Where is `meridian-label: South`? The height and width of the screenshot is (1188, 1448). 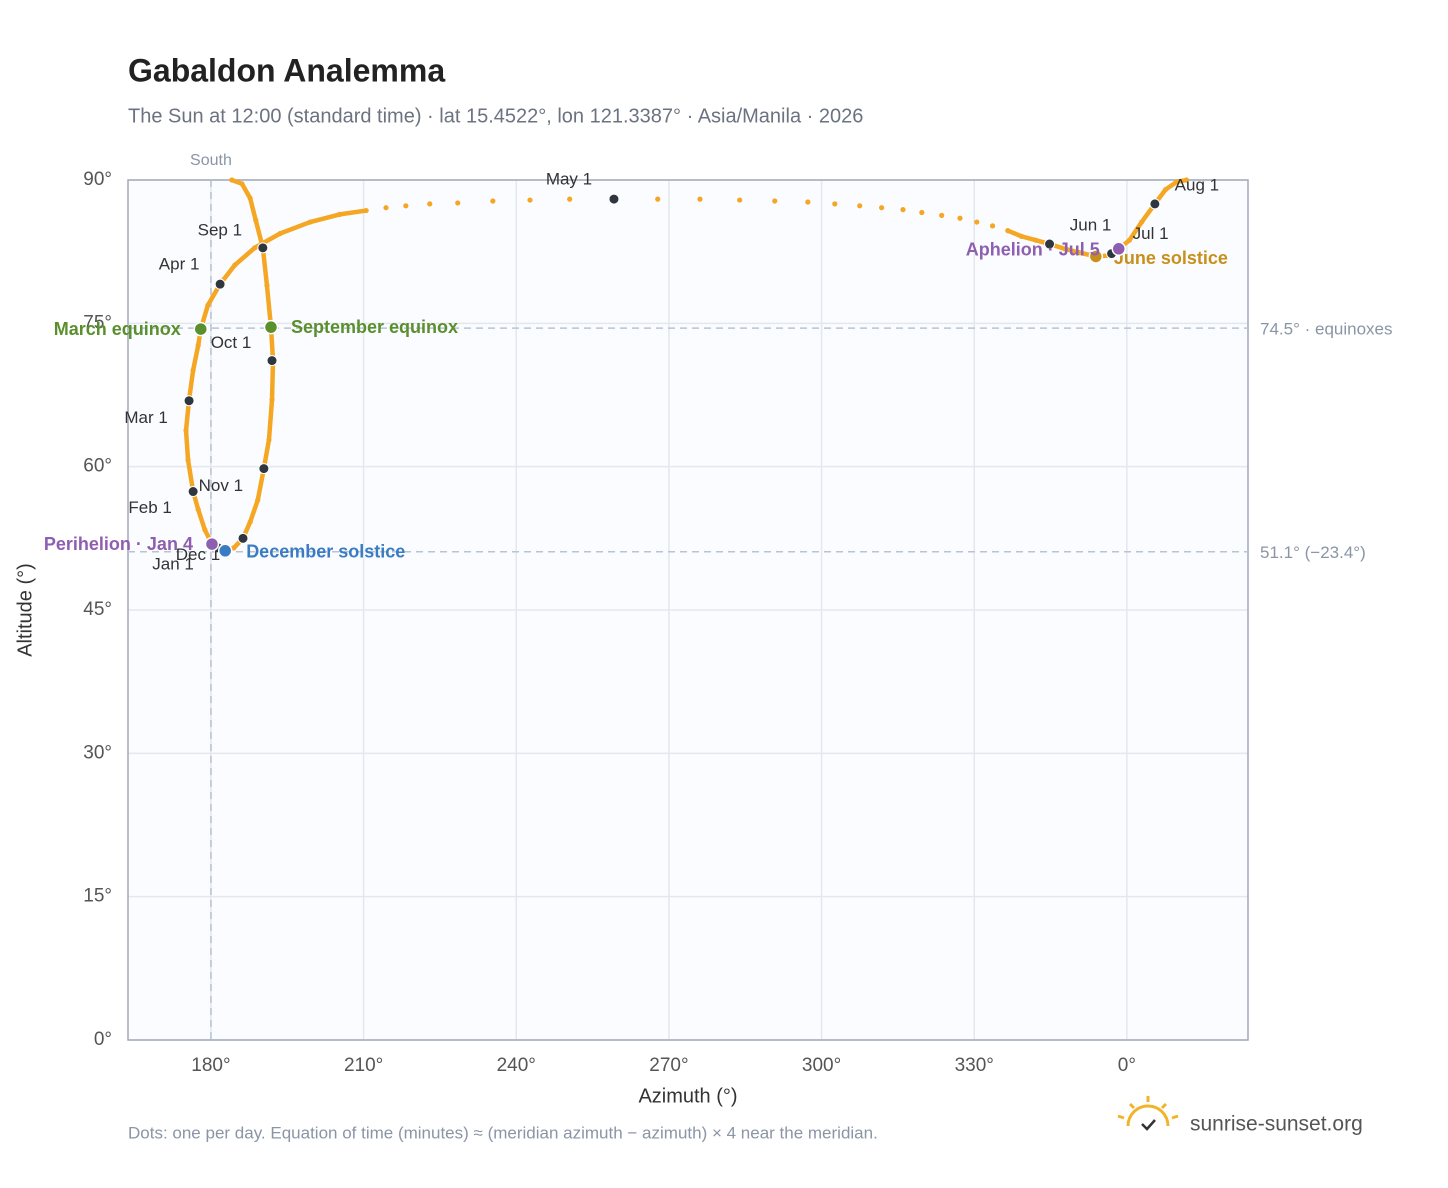
meridian-label: South is located at coordinates (211, 160).